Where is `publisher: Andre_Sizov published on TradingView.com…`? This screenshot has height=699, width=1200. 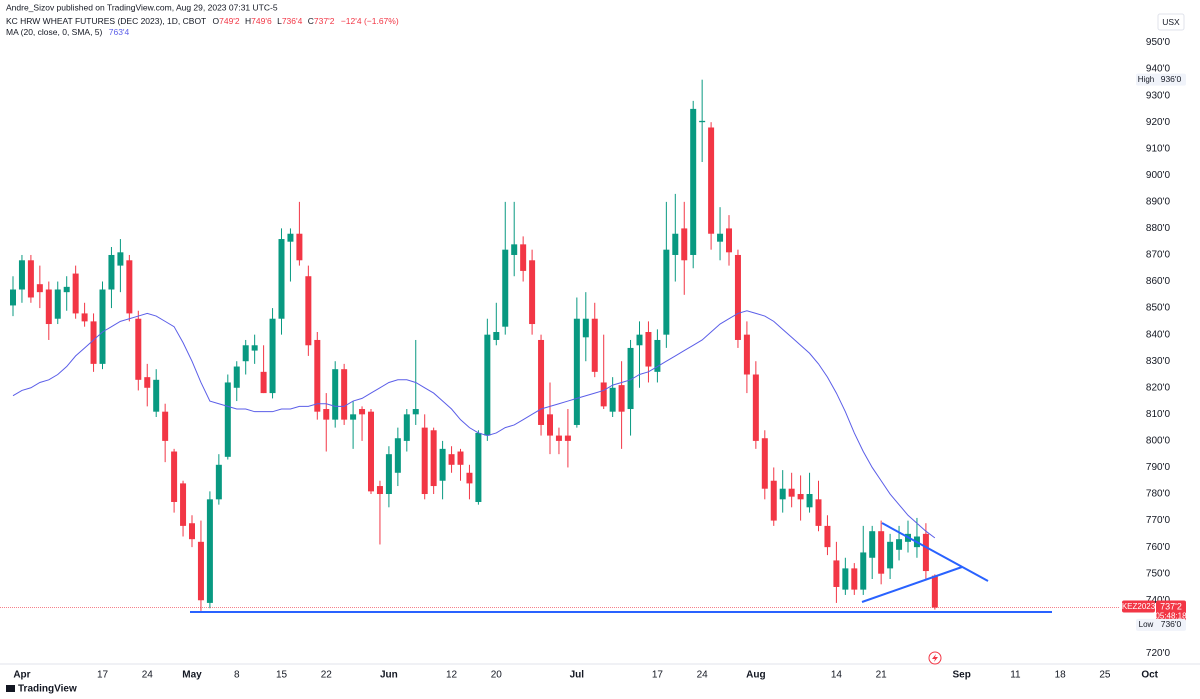 publisher: Andre_Sizov published on TradingView.com… is located at coordinates (142, 7).